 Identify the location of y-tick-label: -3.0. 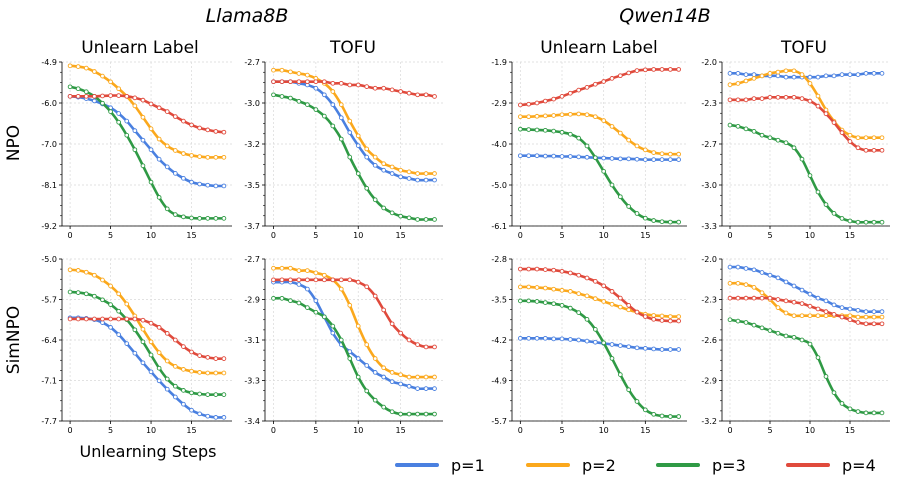
(709, 185).